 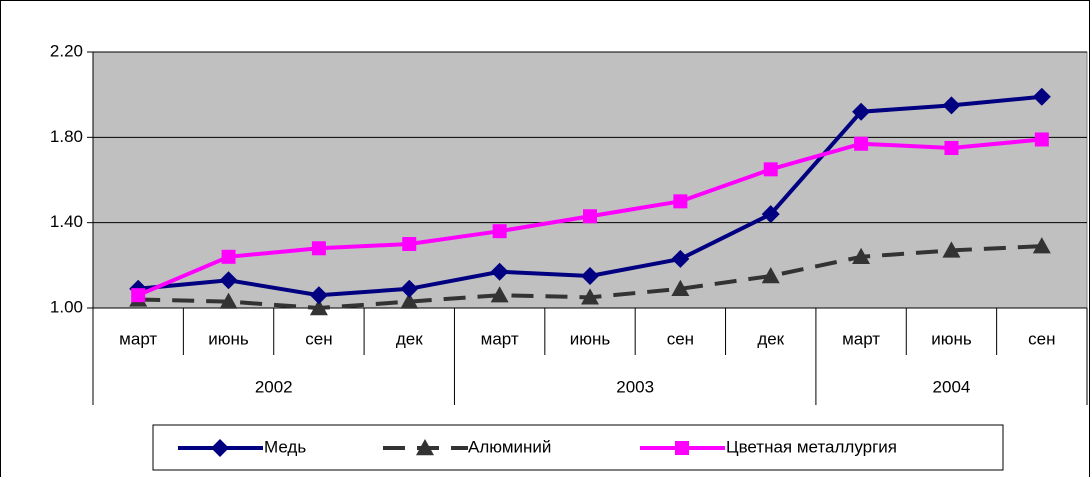 I want to click on y-tick-label: 1.00, so click(x=66, y=306).